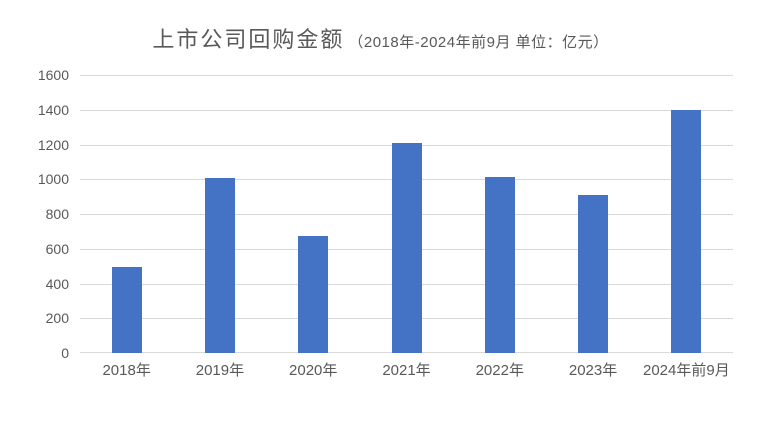 The image size is (761, 424). What do you see at coordinates (248, 39) in the screenshot?
I see `chart-title-main: 上市公司回购金额` at bounding box center [248, 39].